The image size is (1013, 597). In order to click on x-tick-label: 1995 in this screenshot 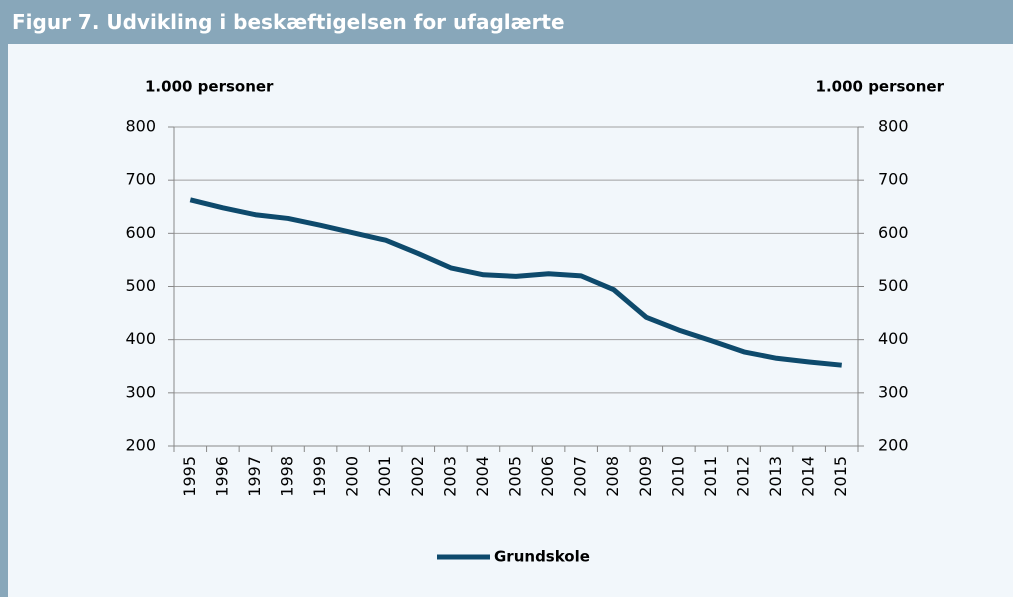, I will do `click(189, 476)`.